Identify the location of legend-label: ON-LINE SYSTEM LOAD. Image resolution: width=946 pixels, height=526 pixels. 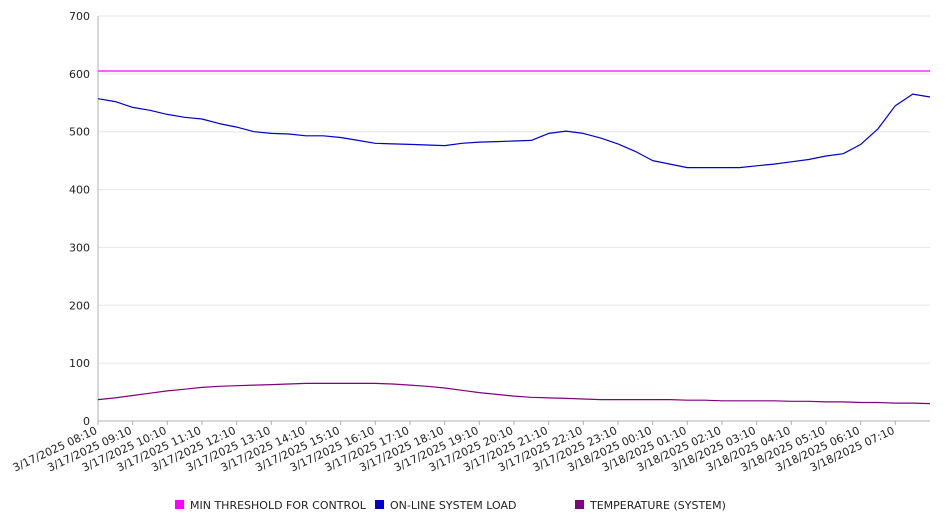
(453, 505).